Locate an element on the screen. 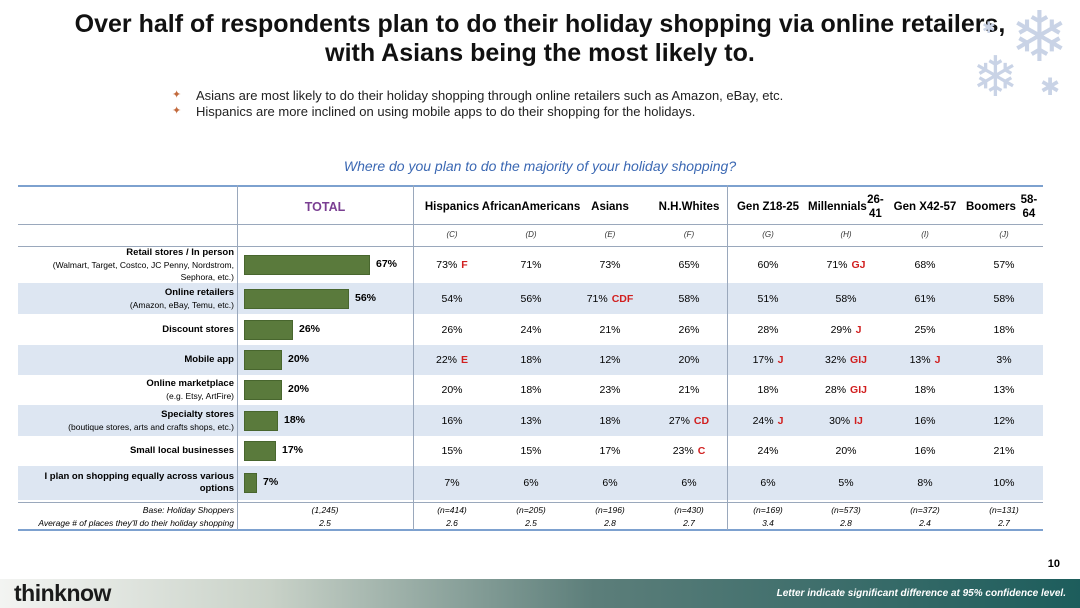  average-count: 3.4 is located at coordinates (768, 523).